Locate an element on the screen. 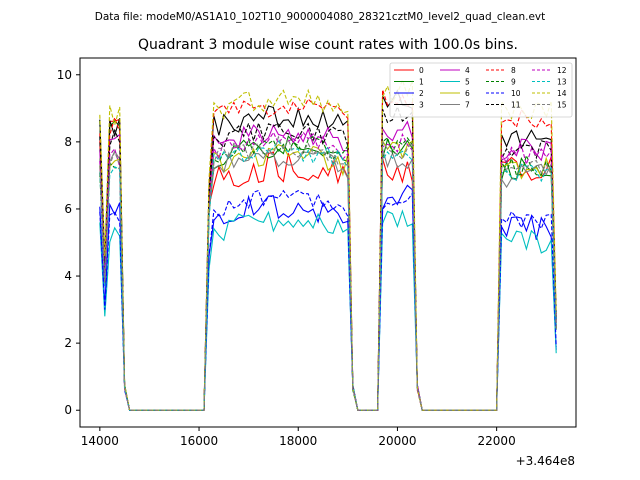  legend-label-13: 13 is located at coordinates (562, 82).